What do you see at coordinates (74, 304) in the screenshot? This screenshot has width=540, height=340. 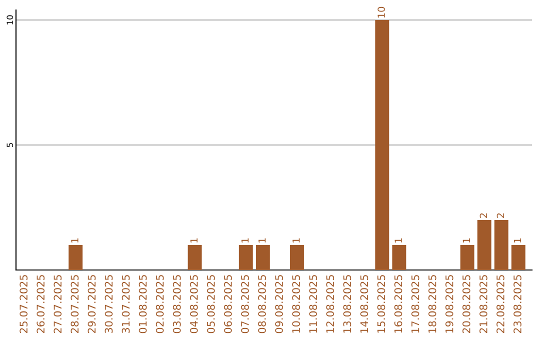 I see `x-tick-label: 28.07.2025` at bounding box center [74, 304].